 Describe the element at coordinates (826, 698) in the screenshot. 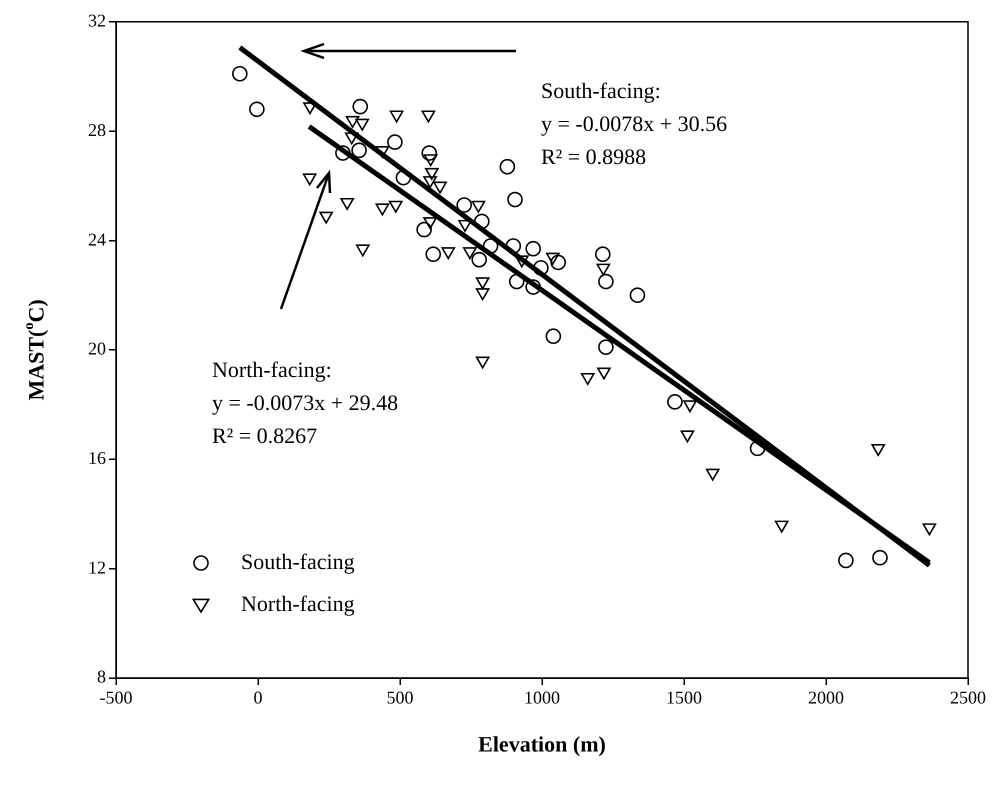

I see `x-tick-label: 2000` at that location.